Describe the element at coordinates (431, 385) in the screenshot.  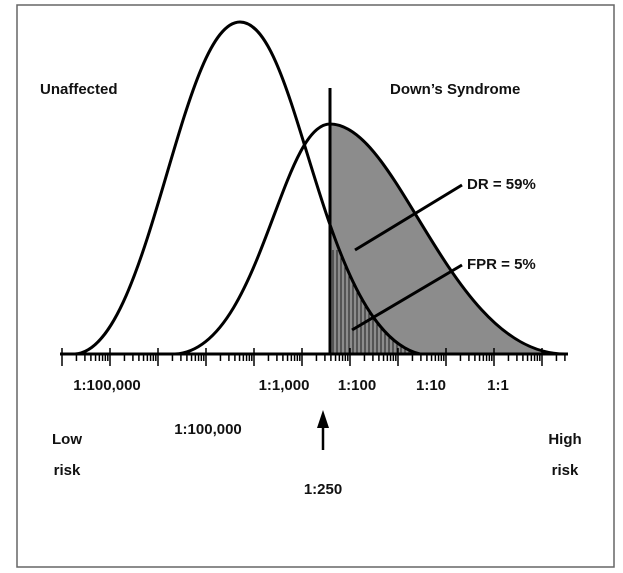
I see `axis-tick-label: 1:10` at that location.